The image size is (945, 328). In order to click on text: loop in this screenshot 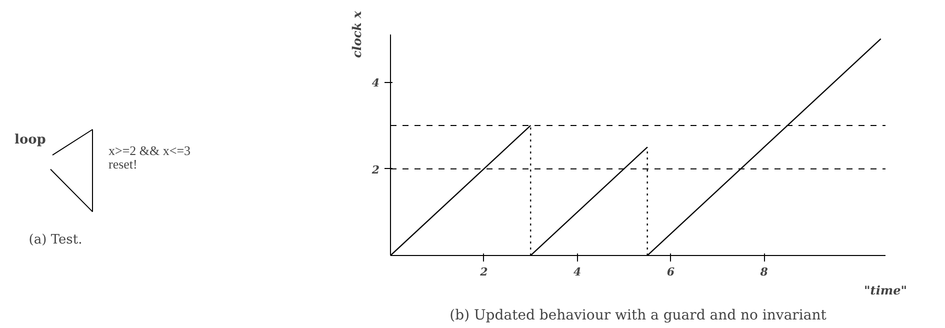, I will do `click(30, 140)`.